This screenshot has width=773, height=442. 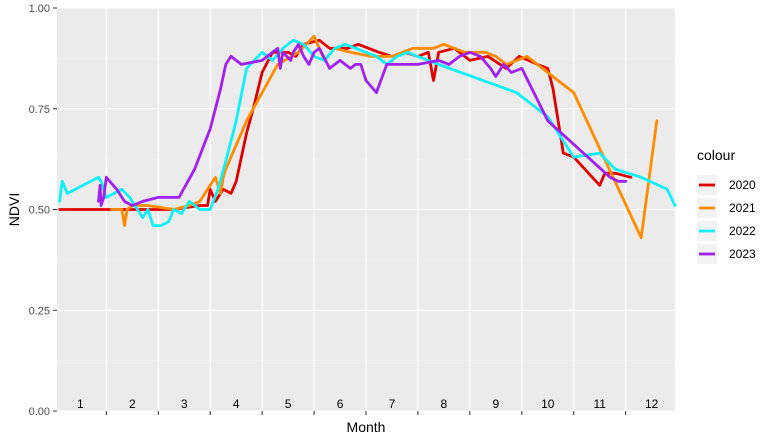 I want to click on x-axis-title: Month, so click(x=366, y=427).